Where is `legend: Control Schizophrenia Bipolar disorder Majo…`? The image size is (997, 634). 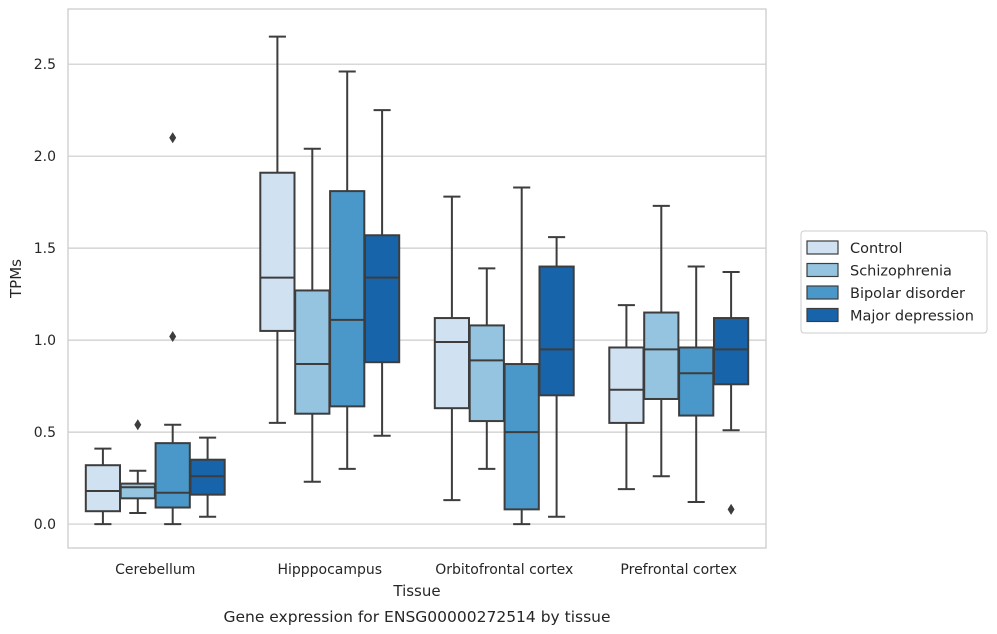 legend: Control Schizophrenia Bipolar disorder Majo… is located at coordinates (894, 282).